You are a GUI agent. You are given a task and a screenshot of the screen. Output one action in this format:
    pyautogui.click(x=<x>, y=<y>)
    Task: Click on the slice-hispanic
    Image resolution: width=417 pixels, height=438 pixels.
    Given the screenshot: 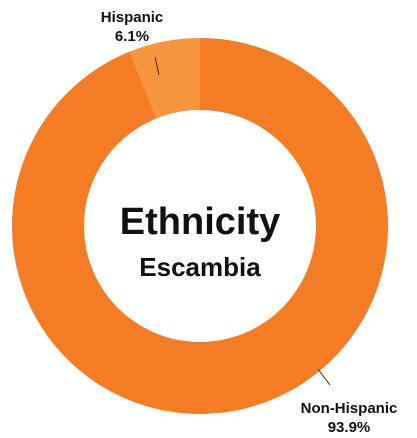 What is the action you would take?
    pyautogui.click(x=164, y=78)
    